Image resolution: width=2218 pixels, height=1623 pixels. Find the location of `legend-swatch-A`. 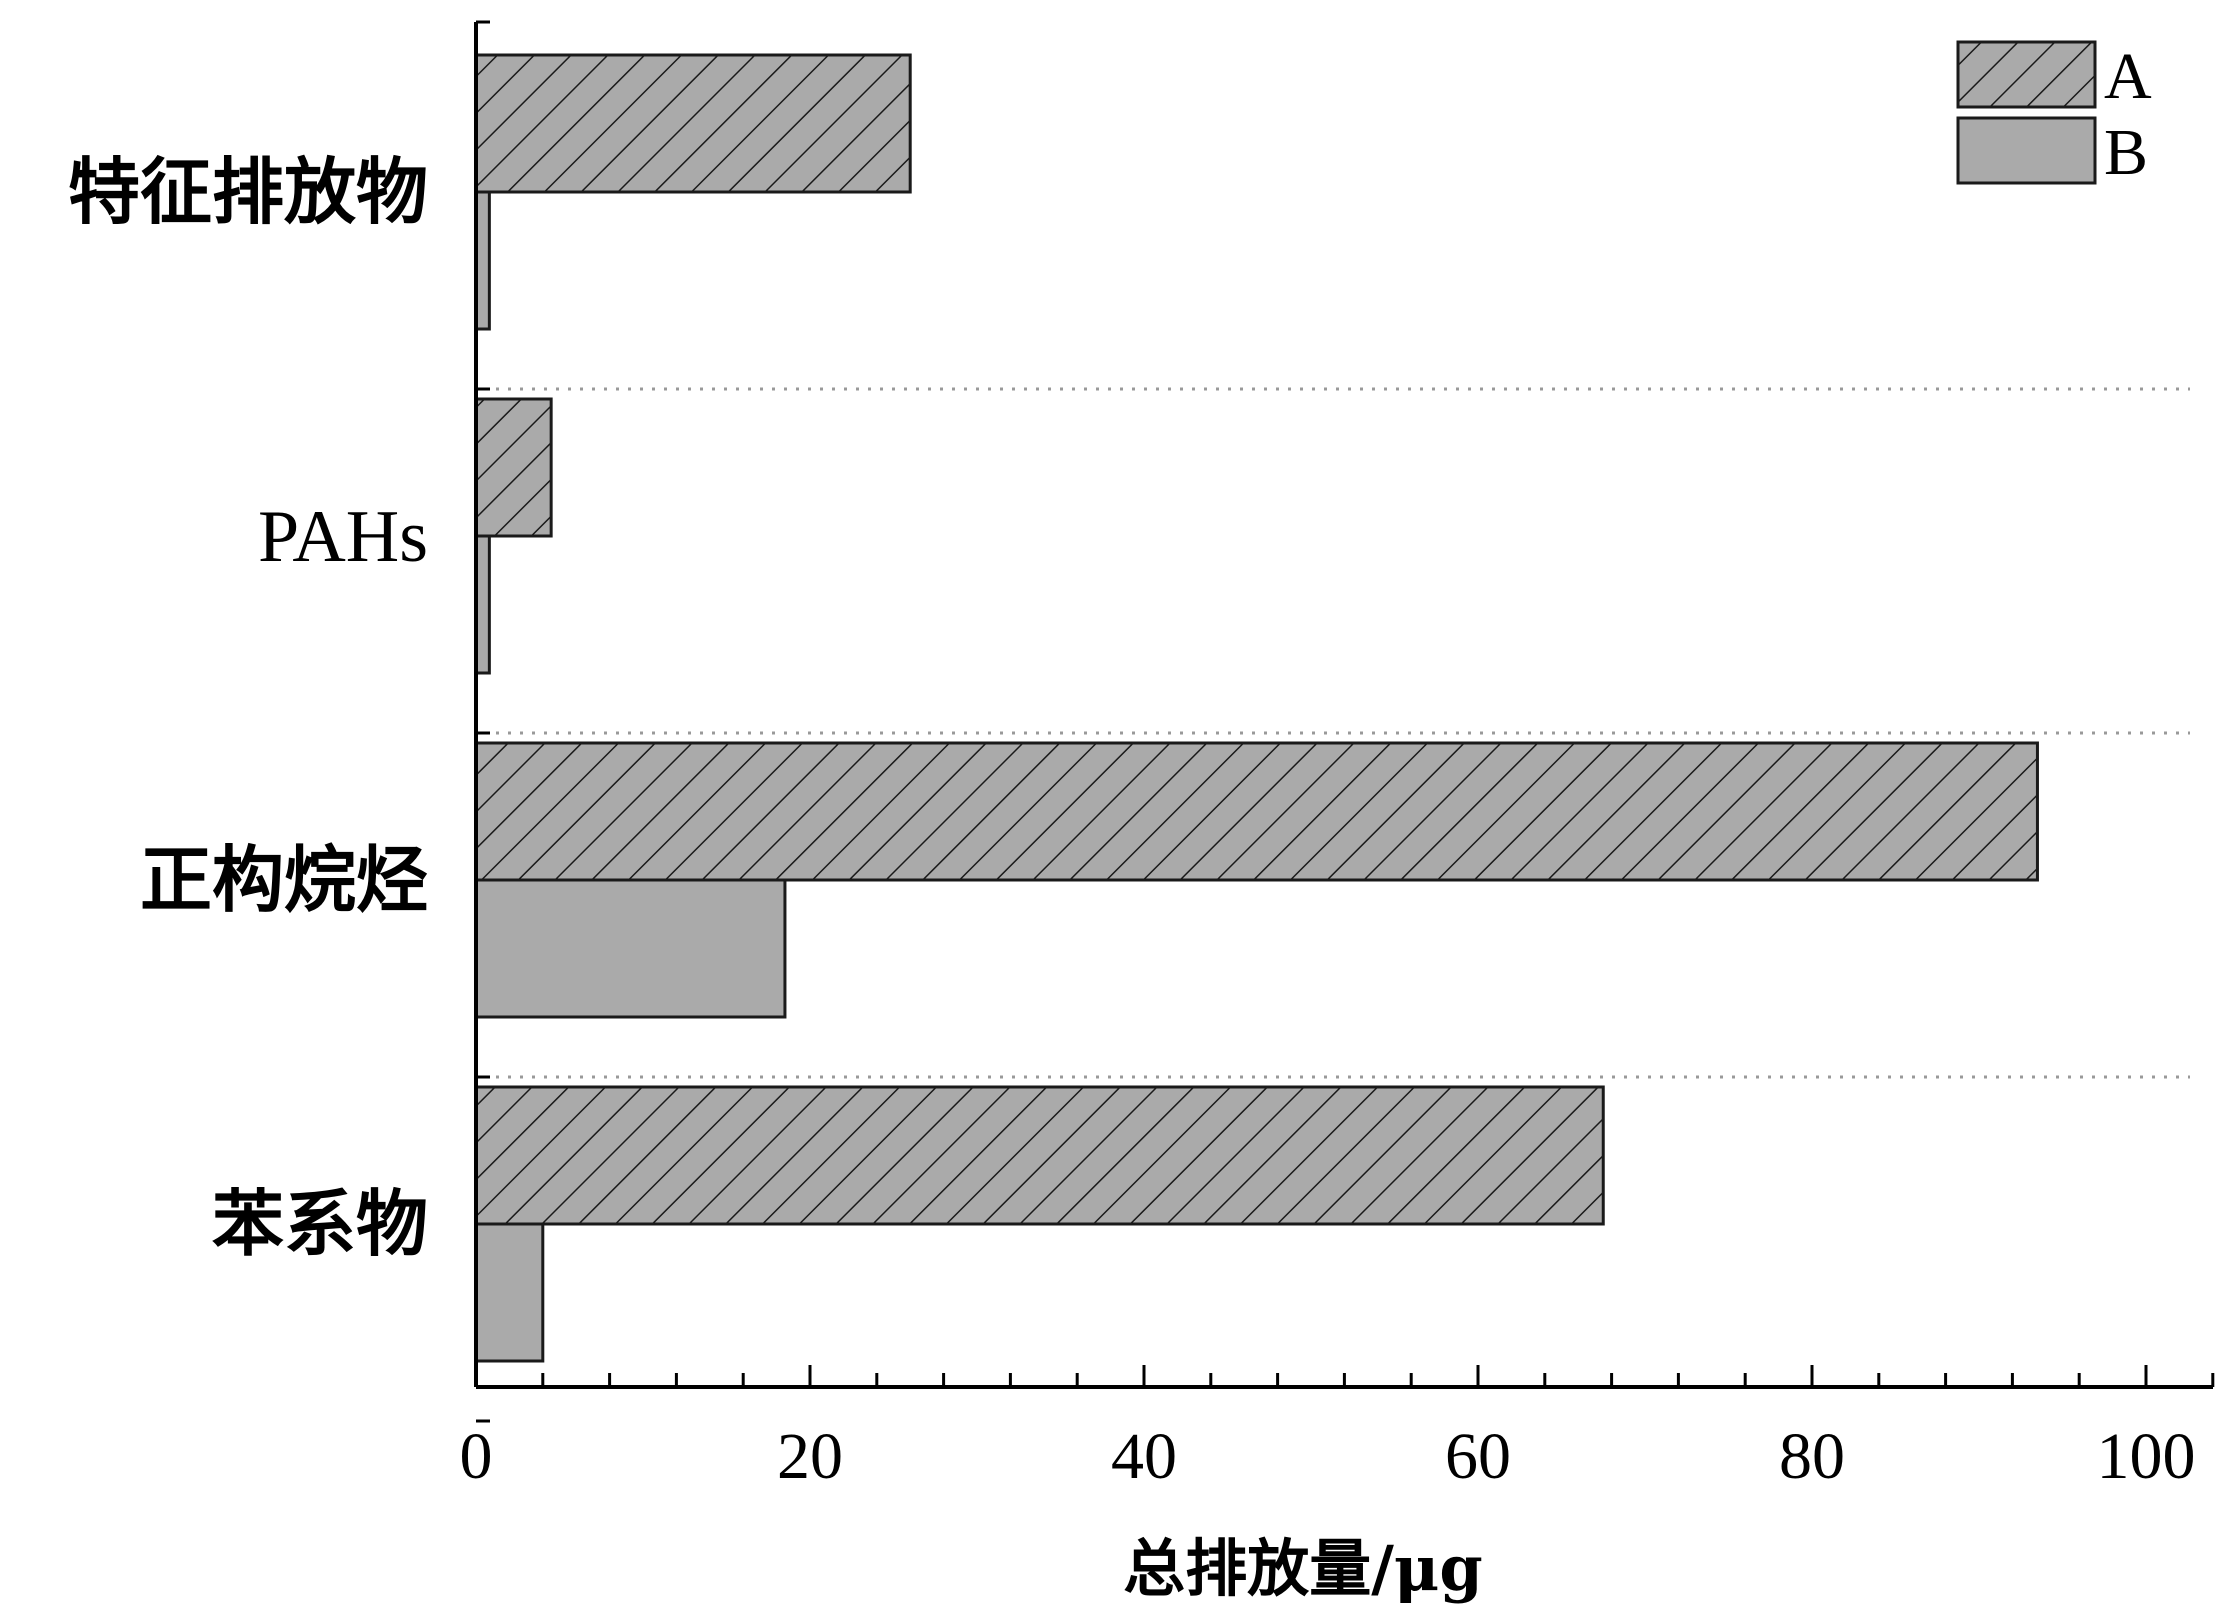

legend-swatch-A is located at coordinates (2026, 74).